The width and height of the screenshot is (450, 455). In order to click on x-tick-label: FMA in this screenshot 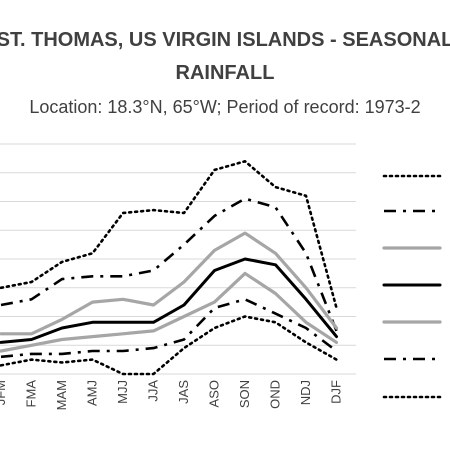, I will do `click(31, 394)`.